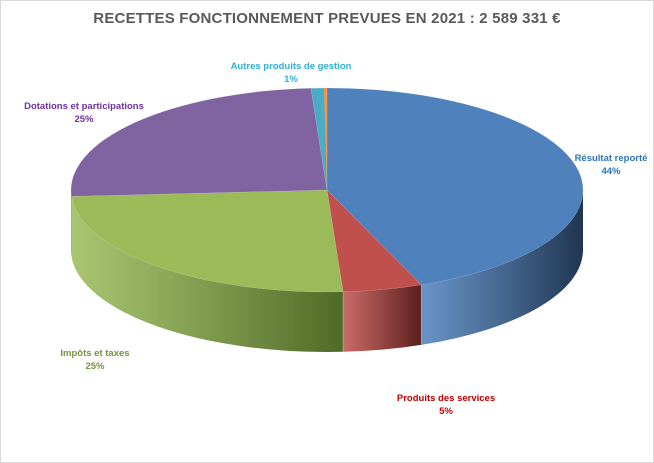  Describe the element at coordinates (291, 73) in the screenshot. I see `label-autres-produits-de-gestion: Autres produits de gestion 1%` at that location.